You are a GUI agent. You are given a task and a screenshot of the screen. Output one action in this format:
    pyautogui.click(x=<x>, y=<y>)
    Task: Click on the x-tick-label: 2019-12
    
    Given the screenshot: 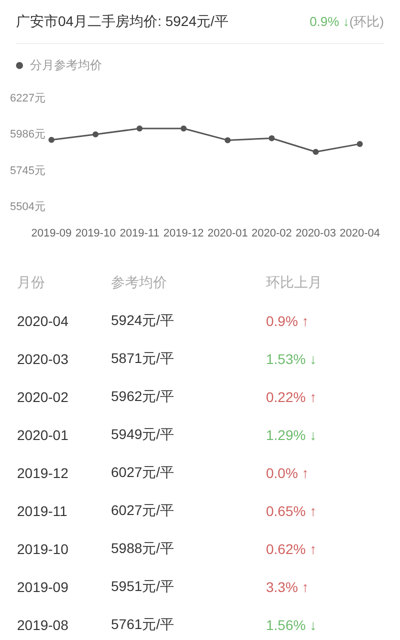 What is the action you would take?
    pyautogui.click(x=183, y=233)
    